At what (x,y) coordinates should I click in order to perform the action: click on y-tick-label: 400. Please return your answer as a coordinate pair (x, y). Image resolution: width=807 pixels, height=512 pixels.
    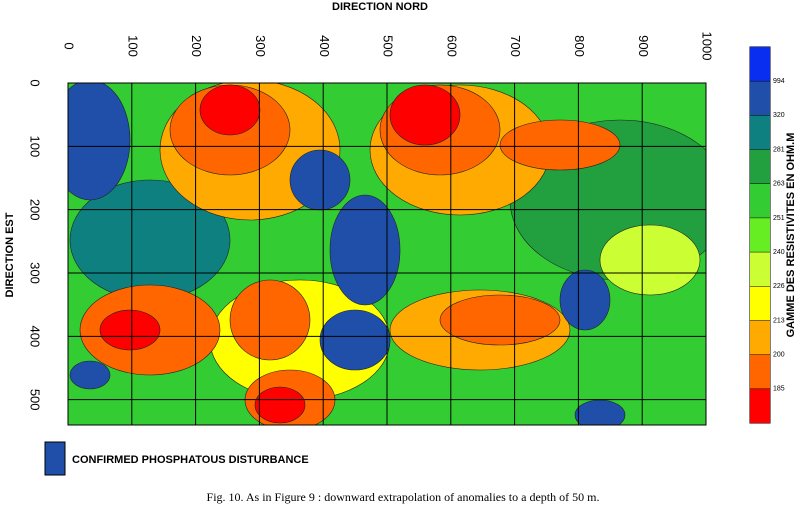
    Looking at the image, I should click on (35, 336).